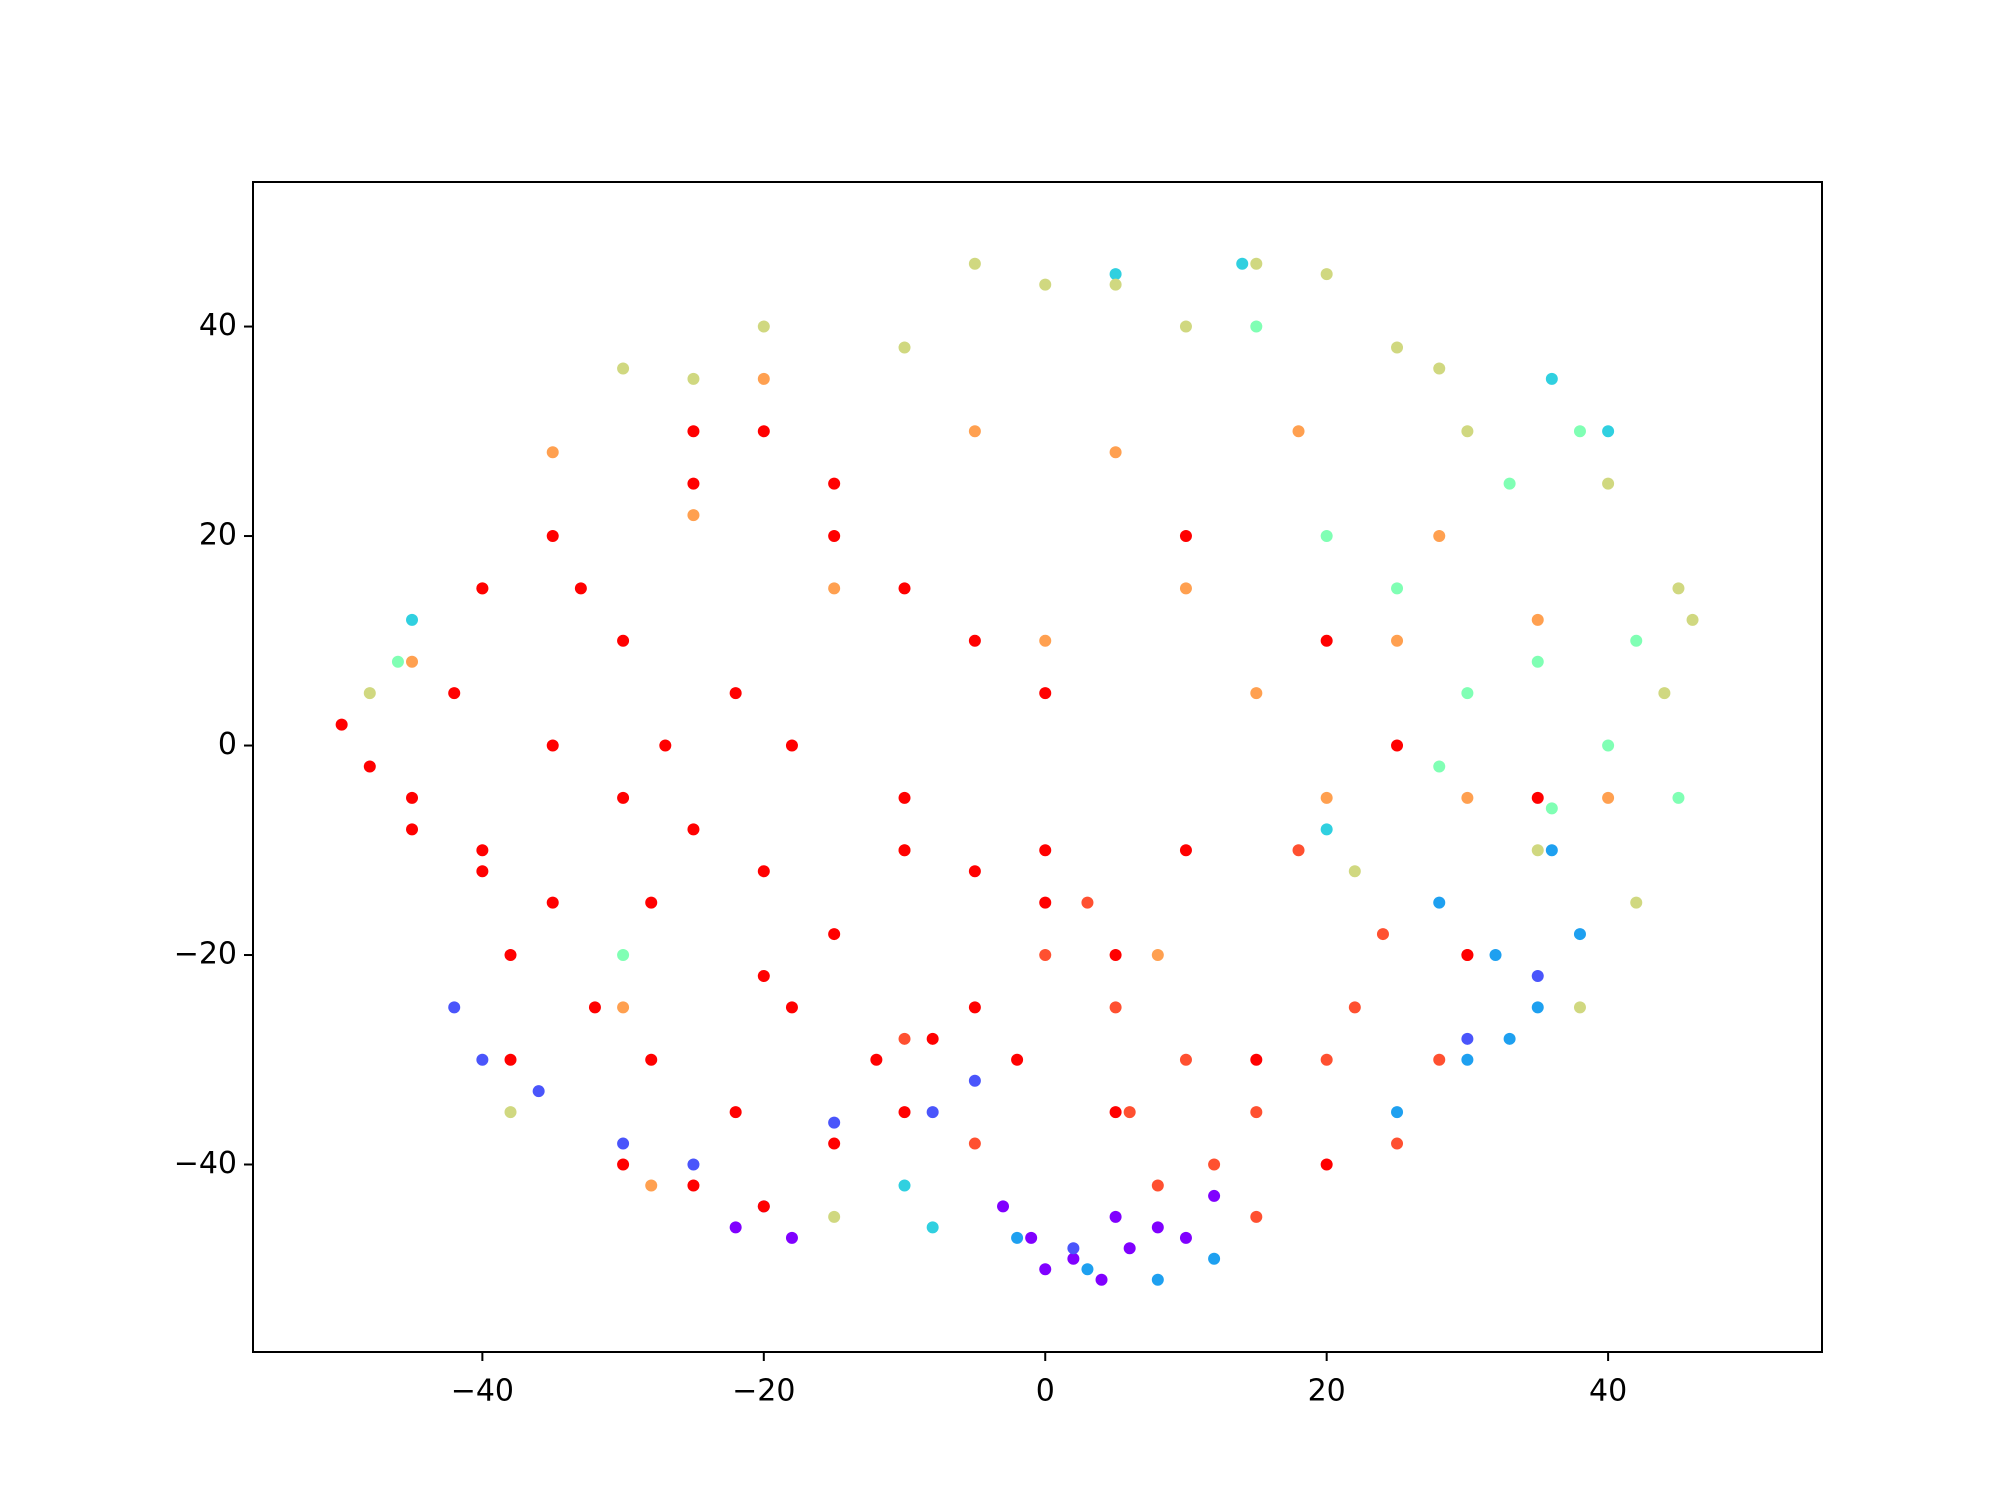 This screenshot has width=1996, height=1497. What do you see at coordinates (1608, 1391) in the screenshot?
I see `x-tick-label: 40` at bounding box center [1608, 1391].